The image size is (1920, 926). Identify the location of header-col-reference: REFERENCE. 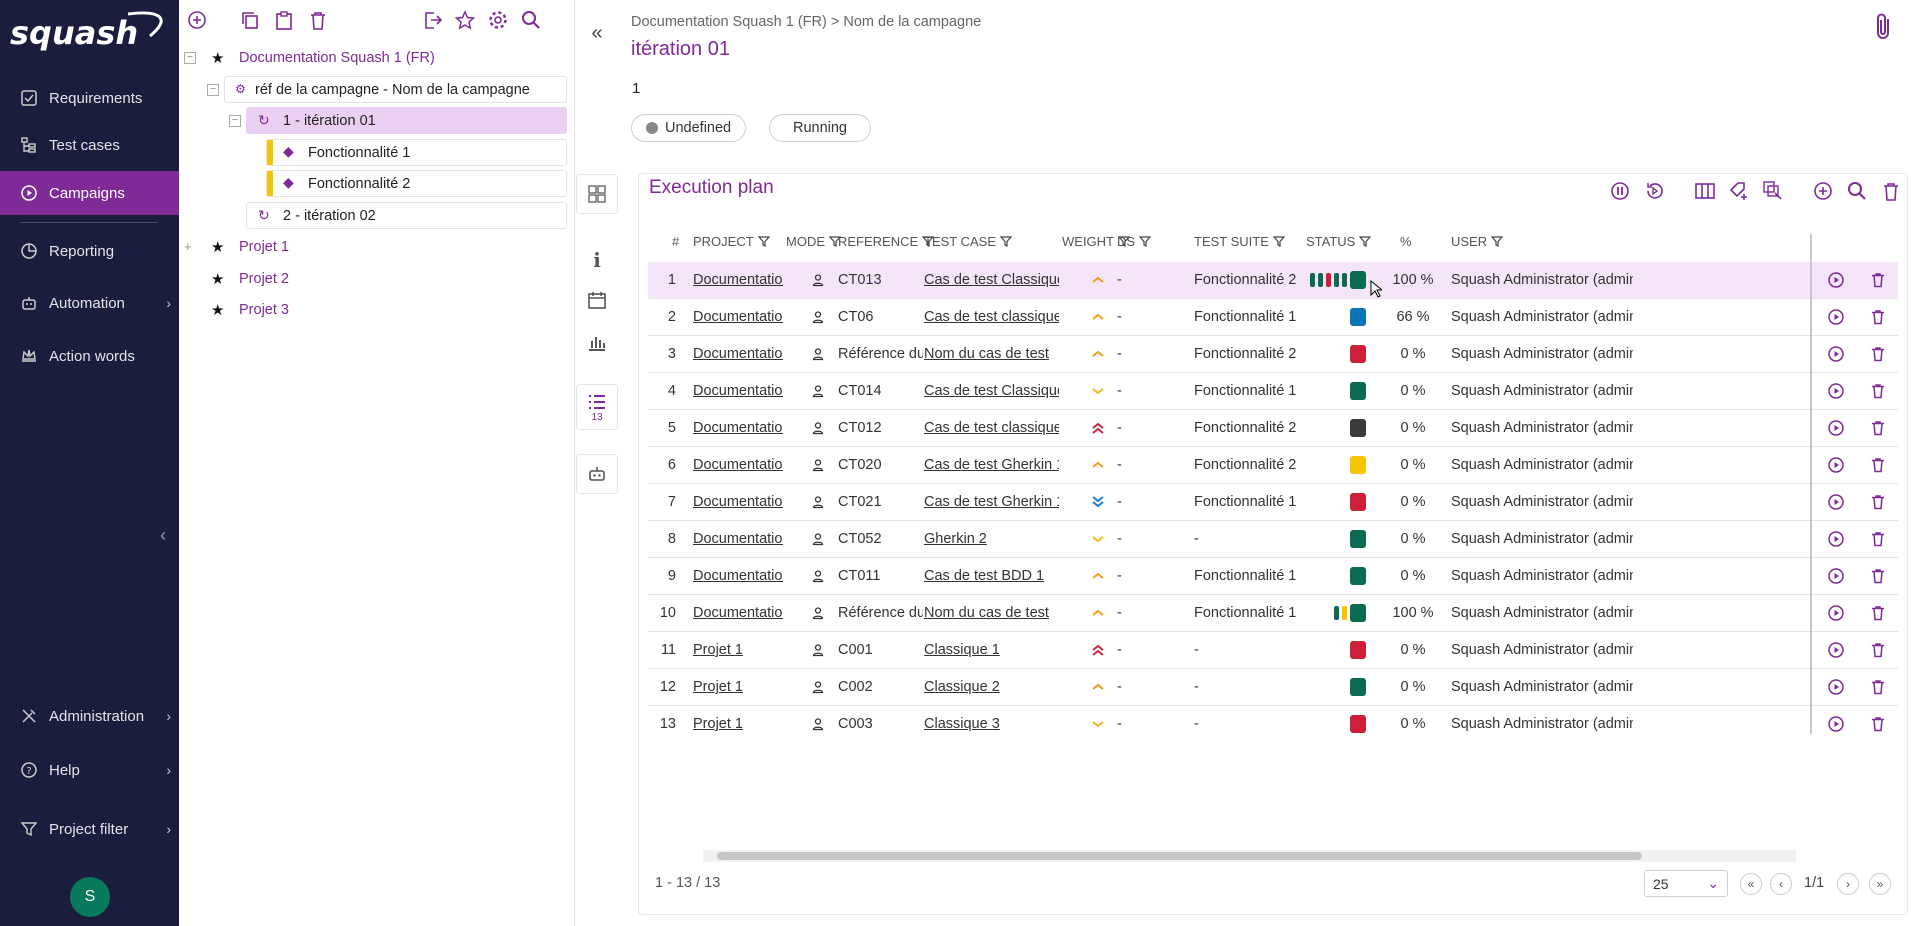
(886, 241).